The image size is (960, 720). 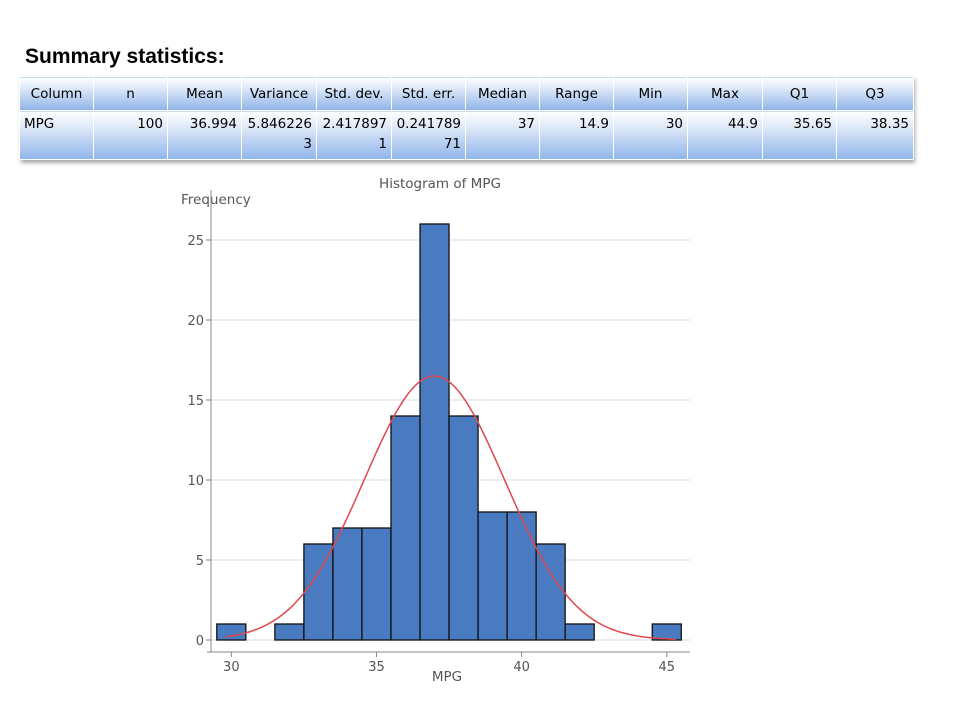 I want to click on header-q3: Q3, so click(x=875, y=93).